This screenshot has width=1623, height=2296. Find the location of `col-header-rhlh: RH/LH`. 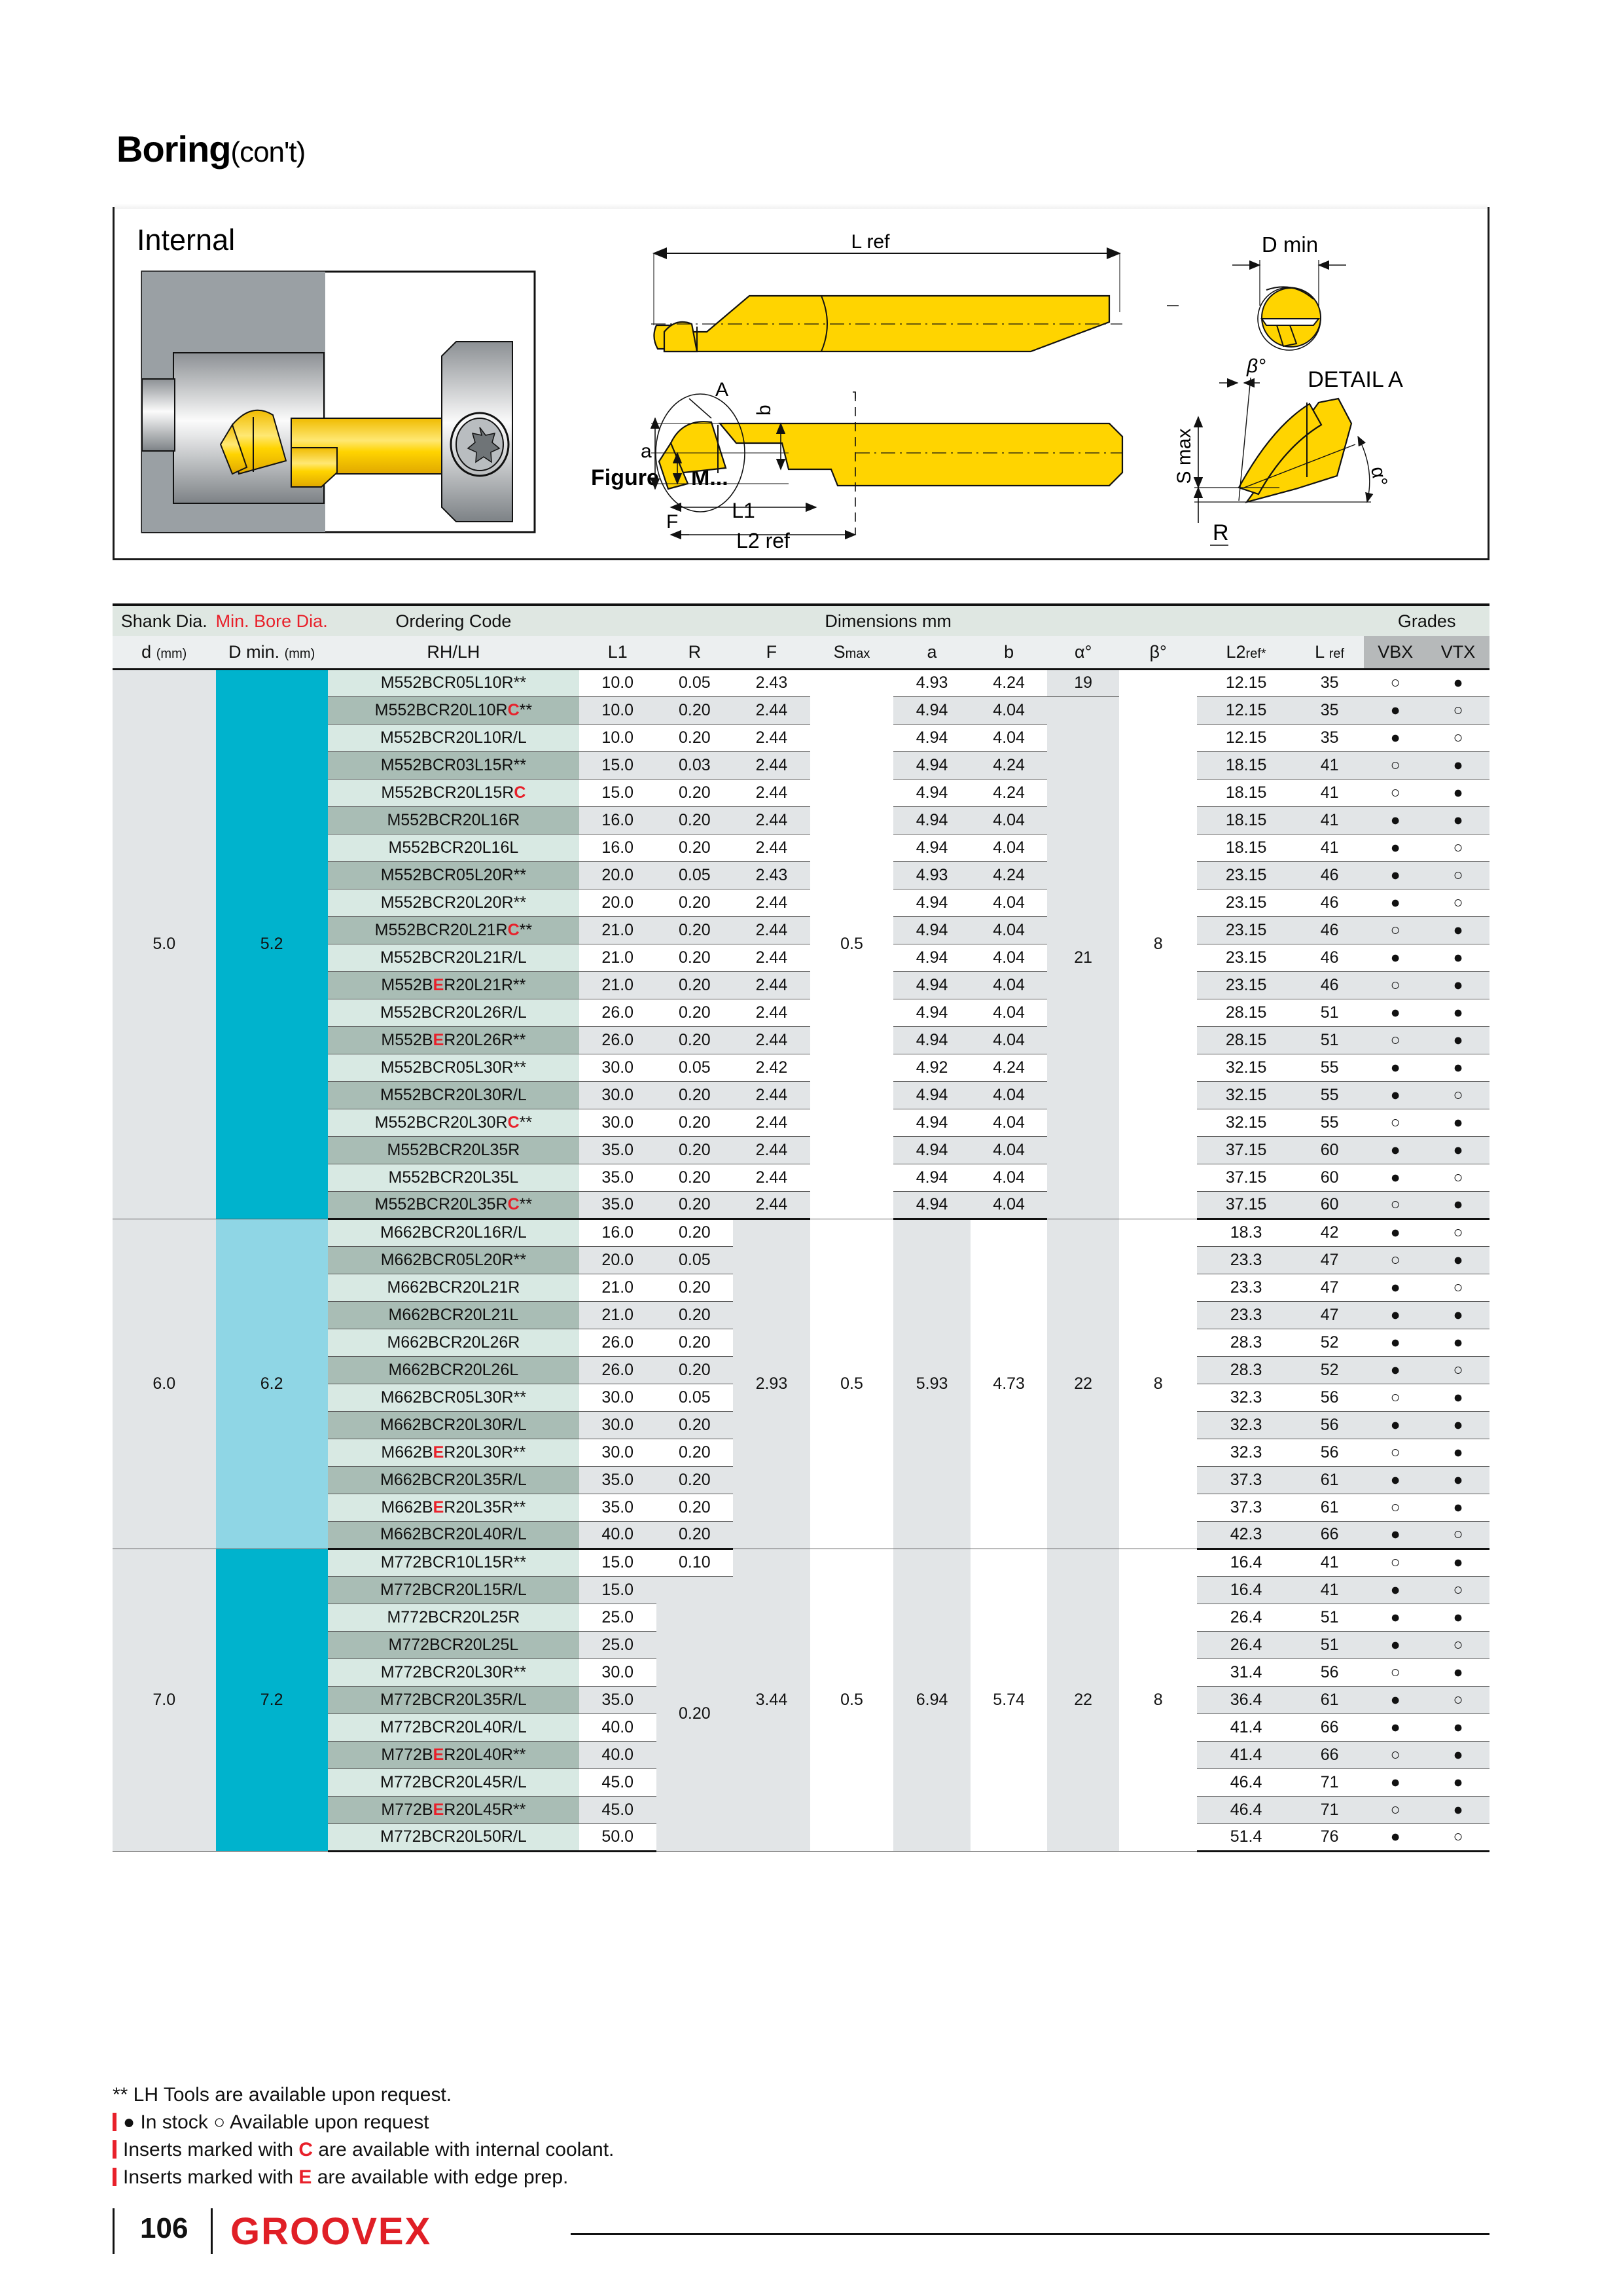

col-header-rhlh: RH/LH is located at coordinates (453, 652).